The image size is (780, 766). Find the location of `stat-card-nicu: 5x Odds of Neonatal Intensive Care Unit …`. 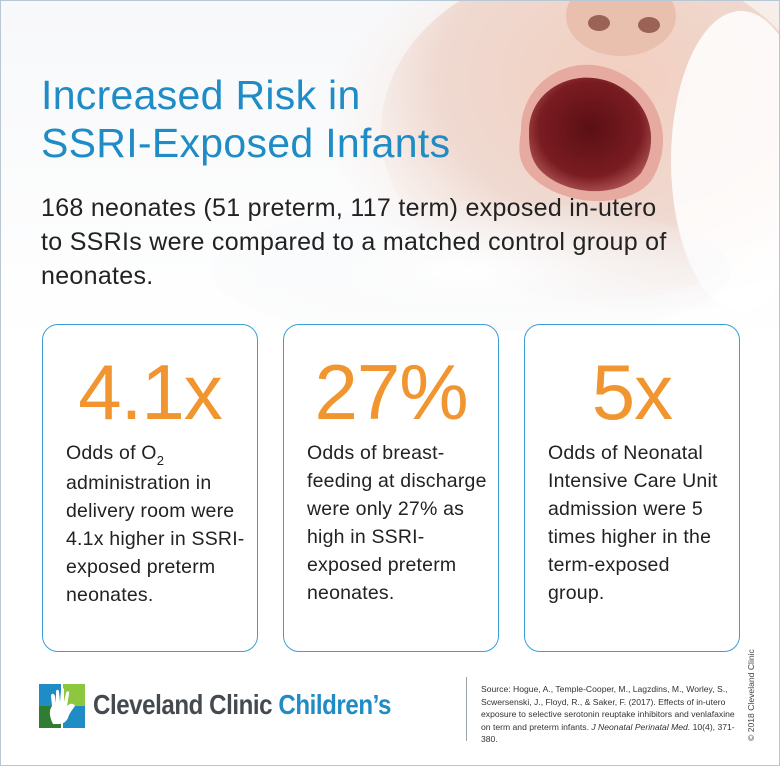

stat-card-nicu: 5x Odds of Neonatal Intensive Care Unit … is located at coordinates (632, 488).